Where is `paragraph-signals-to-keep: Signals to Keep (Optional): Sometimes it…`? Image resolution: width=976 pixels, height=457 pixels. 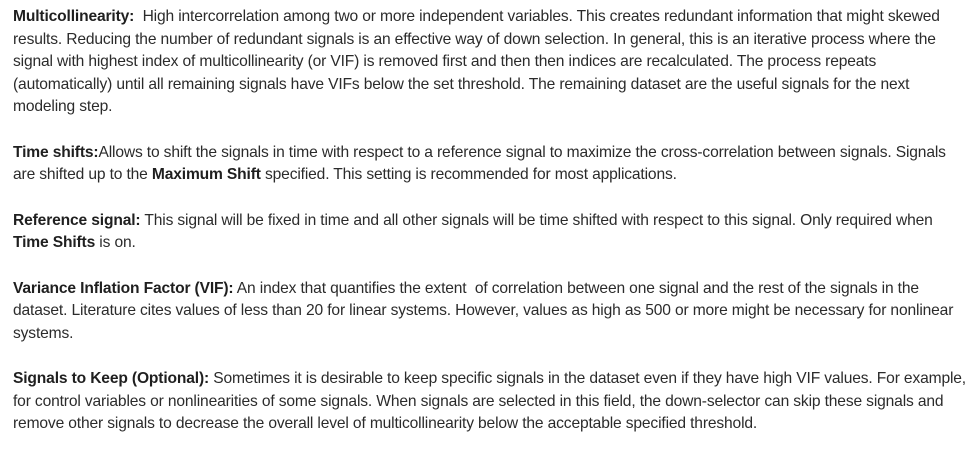
paragraph-signals-to-keep: Signals to Keep (Optional): Sometimes it… is located at coordinates (490, 402).